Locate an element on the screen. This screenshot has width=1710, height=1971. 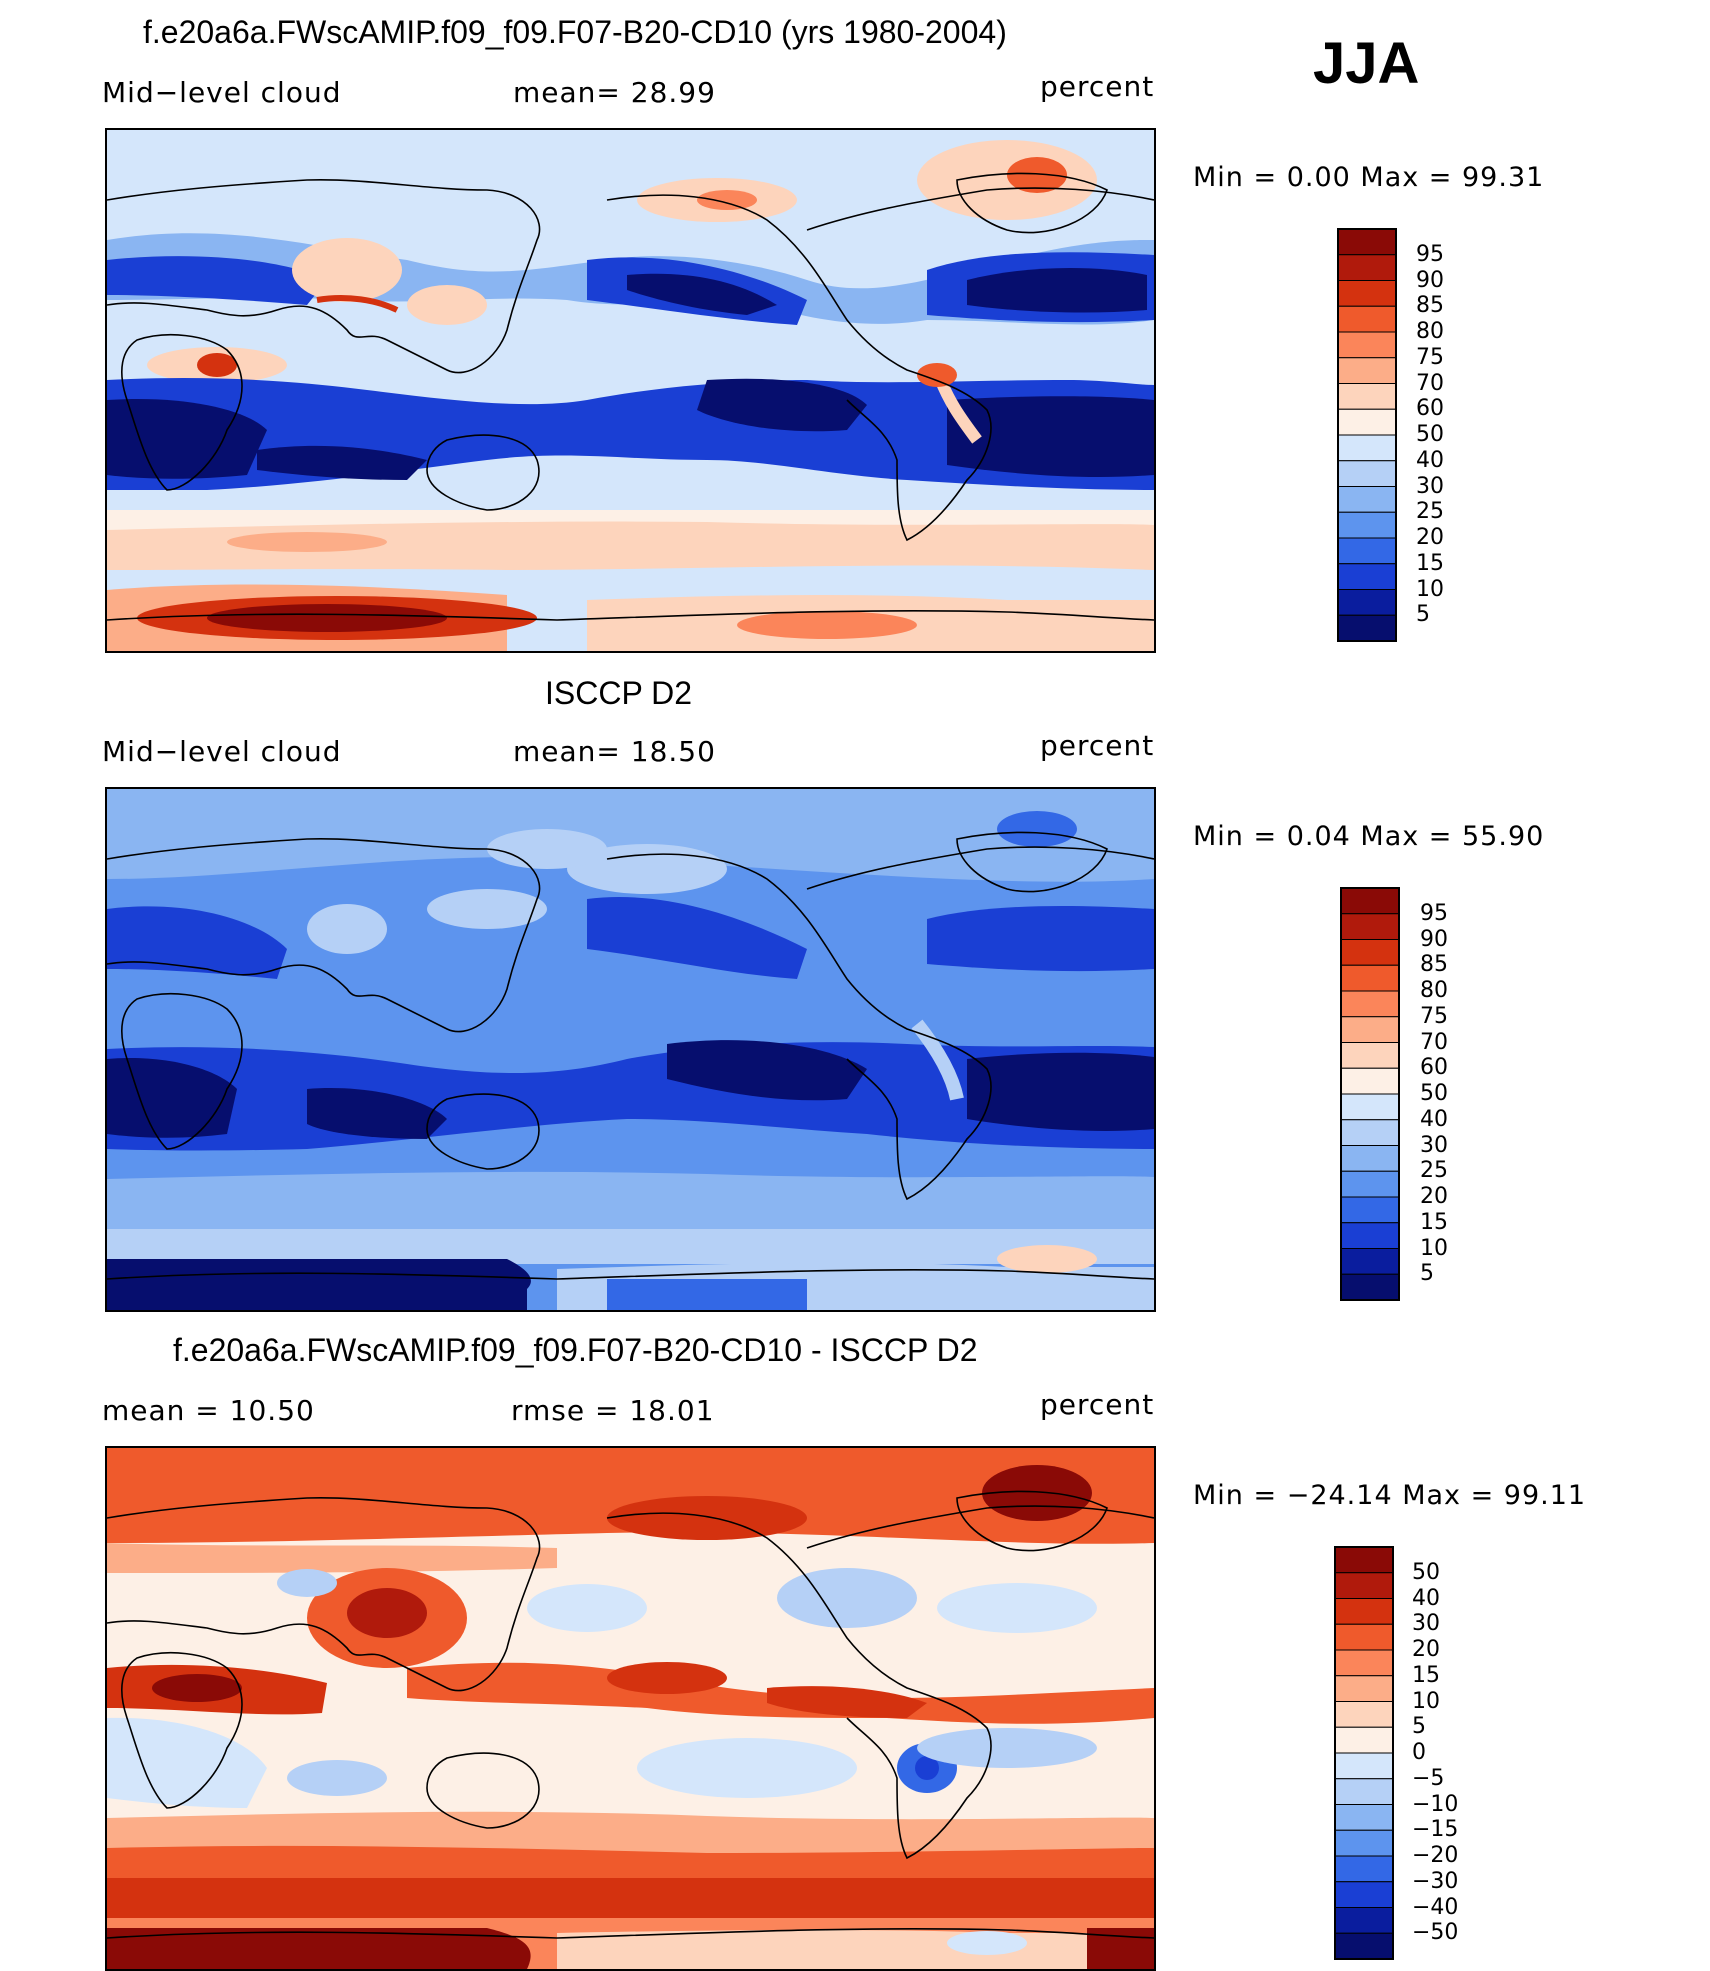
panel-model-colorbar-svg is located at coordinates (1367, 435).